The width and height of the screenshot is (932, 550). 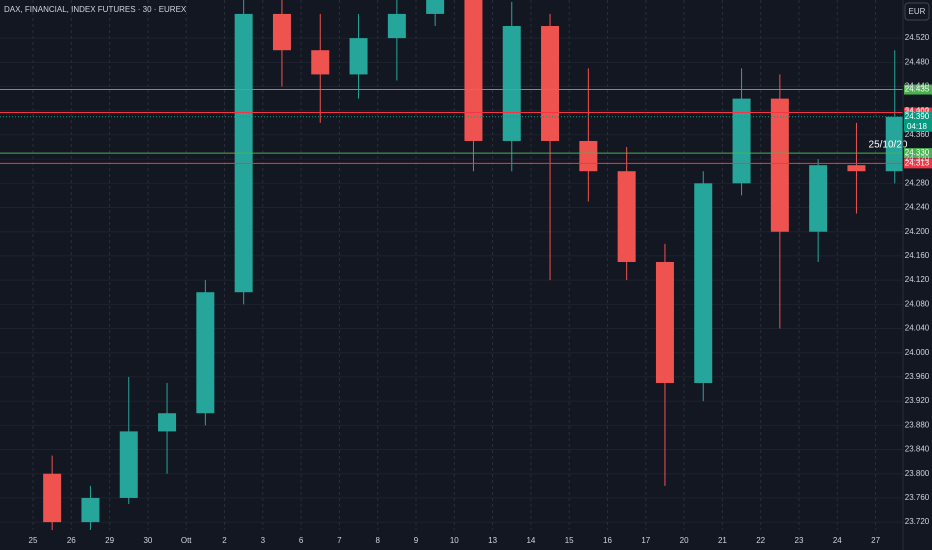 What do you see at coordinates (837, 540) in the screenshot?
I see `x-tick-label: 24` at bounding box center [837, 540].